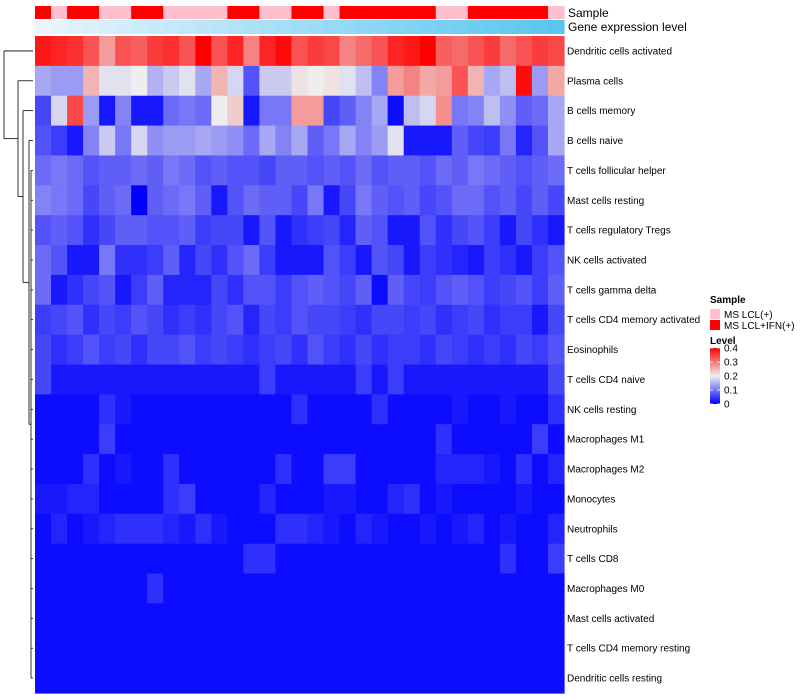 Image resolution: width=800 pixels, height=700 pixels. Describe the element at coordinates (727, 405) in the screenshot. I see `level-tick-label: 0` at that location.